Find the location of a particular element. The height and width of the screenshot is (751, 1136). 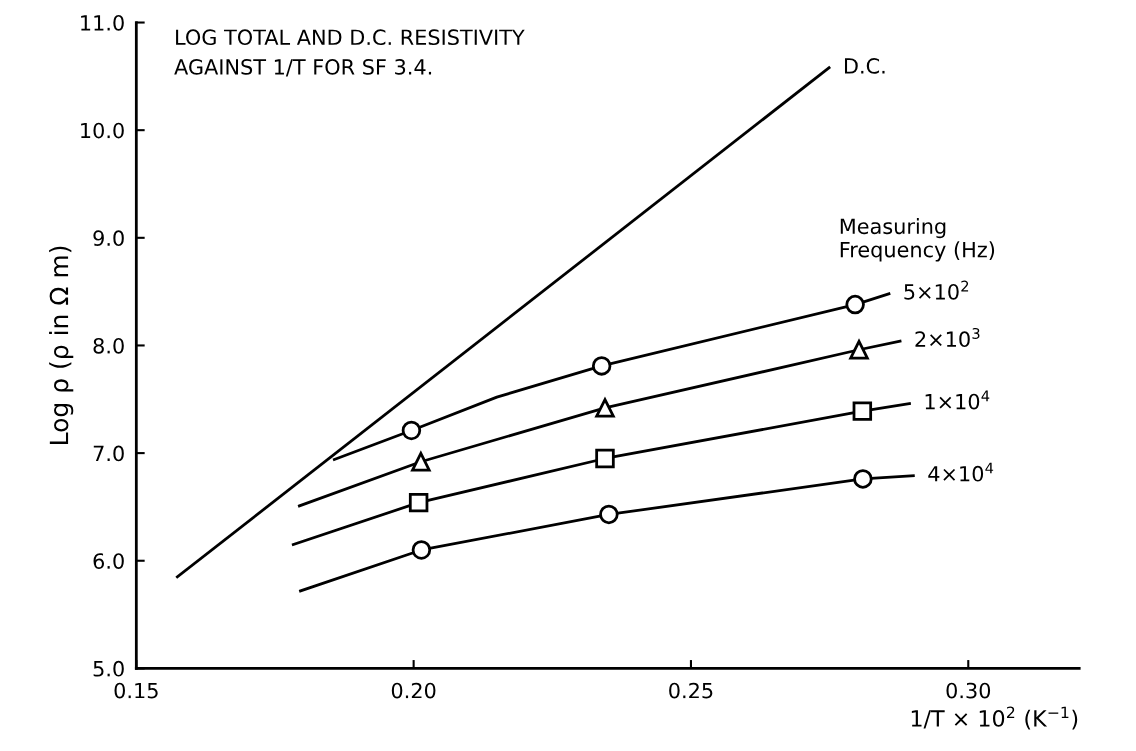

y-tick-label: 10.0 is located at coordinates (102, 130).